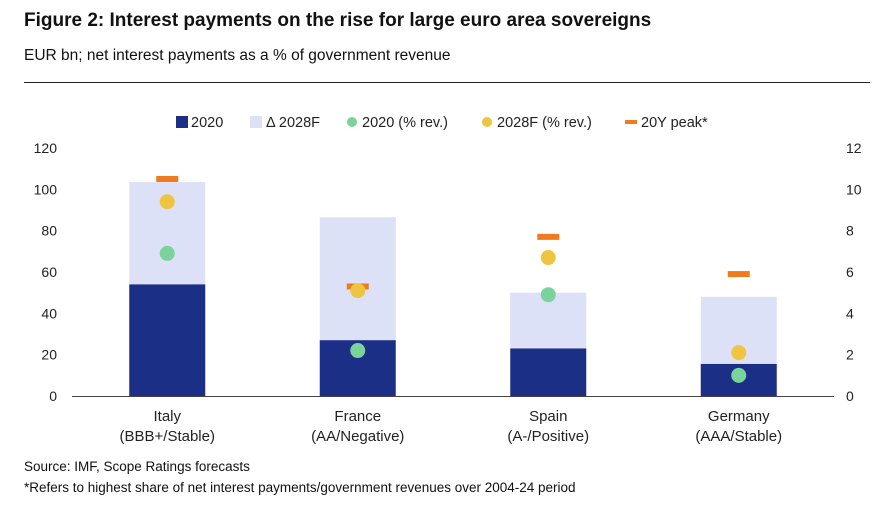 This screenshot has width=889, height=522. Describe the element at coordinates (53, 396) in the screenshot. I see `left-axis-tick-label: 0` at that location.